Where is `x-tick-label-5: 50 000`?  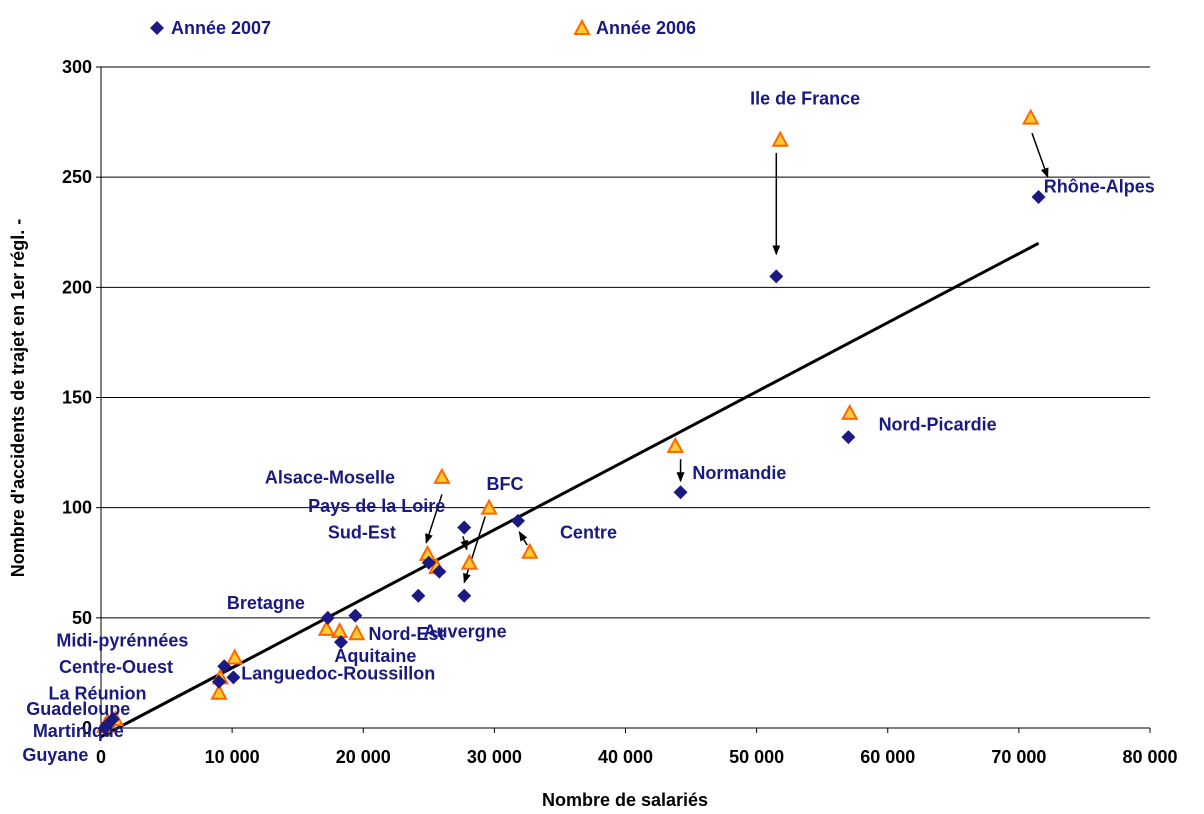 x-tick-label-5: 50 000 is located at coordinates (756, 757).